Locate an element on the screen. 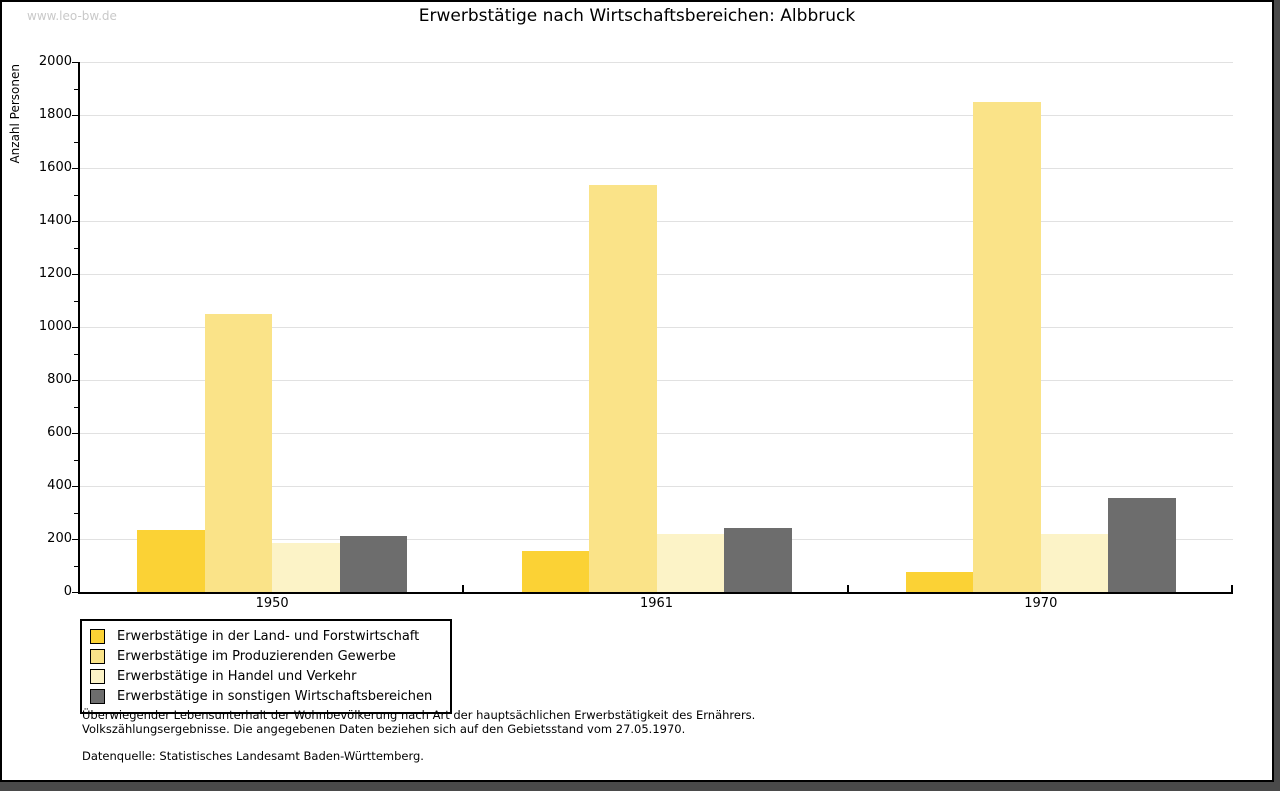 This screenshot has width=1280, height=791. y-tick-label-2000: 2000 is located at coordinates (55, 61).